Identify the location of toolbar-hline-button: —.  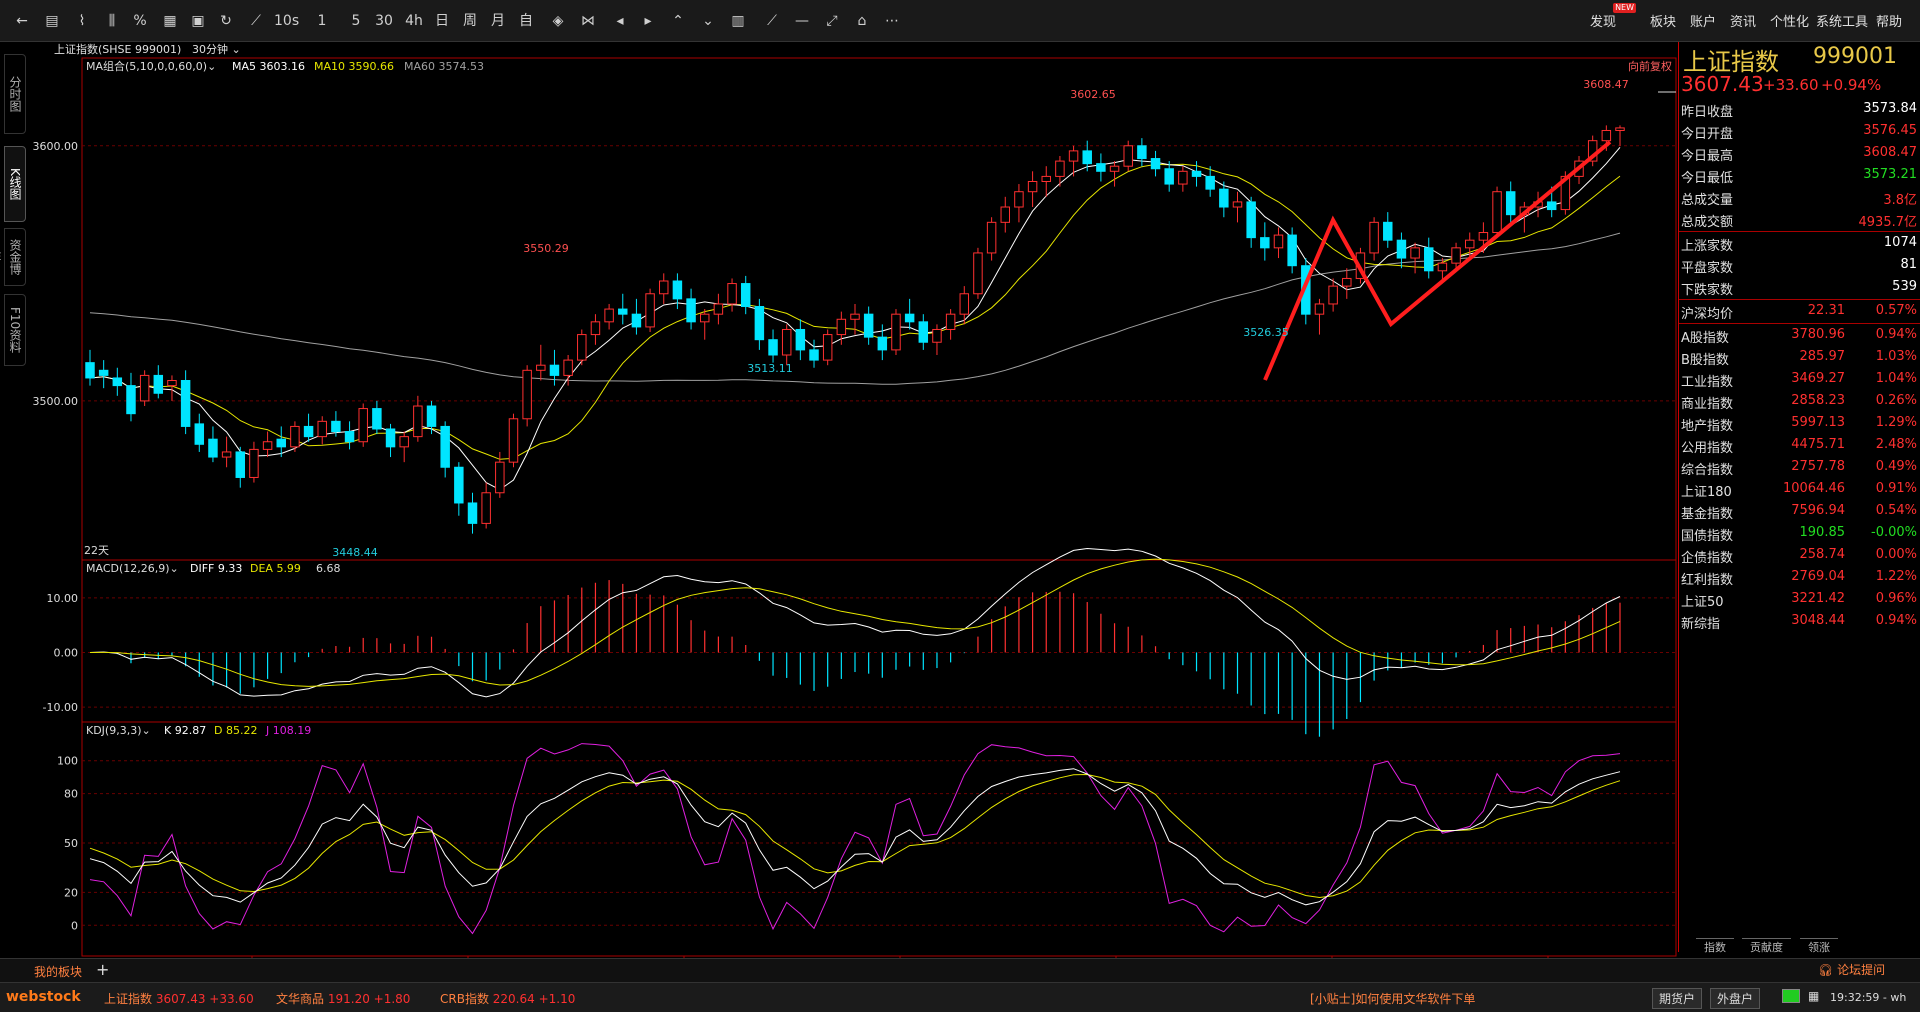
(802, 21).